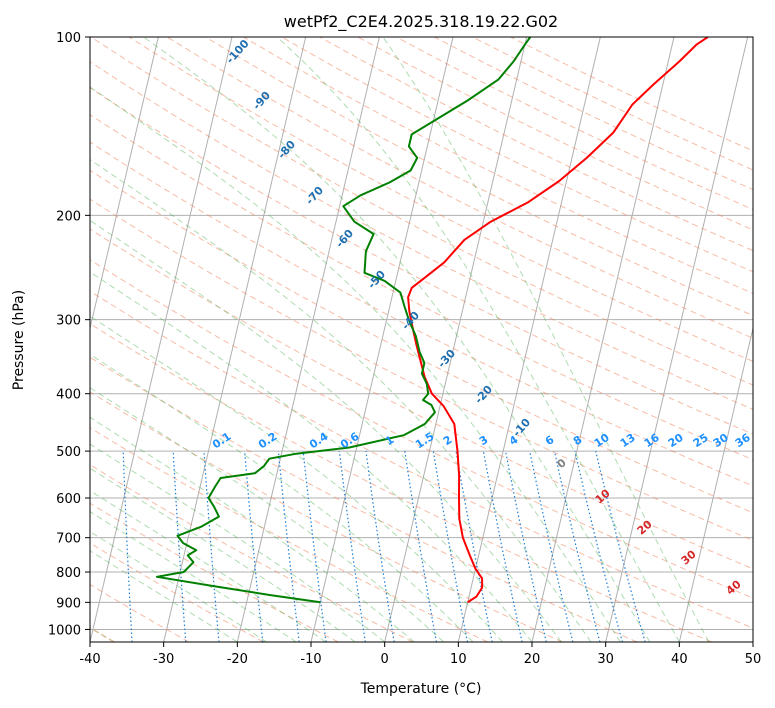 The image size is (775, 708). I want to click on x-tick-label: -30, so click(163, 659).